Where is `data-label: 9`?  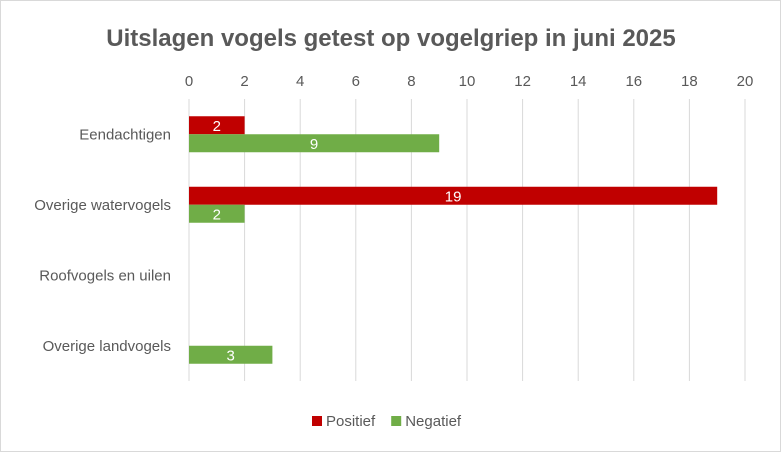 data-label: 9 is located at coordinates (314, 144).